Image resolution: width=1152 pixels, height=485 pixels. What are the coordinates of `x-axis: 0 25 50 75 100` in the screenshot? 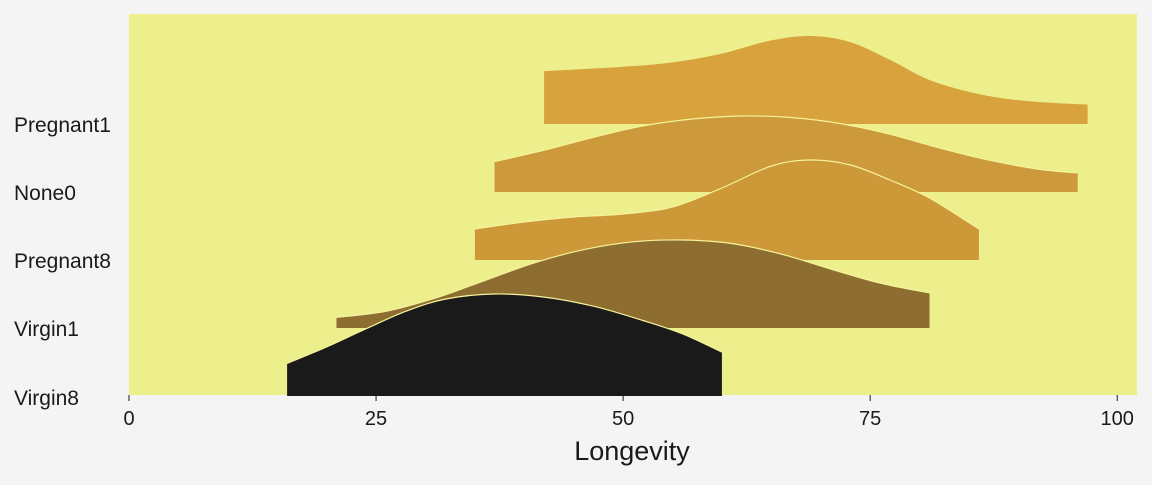 It's located at (628, 412).